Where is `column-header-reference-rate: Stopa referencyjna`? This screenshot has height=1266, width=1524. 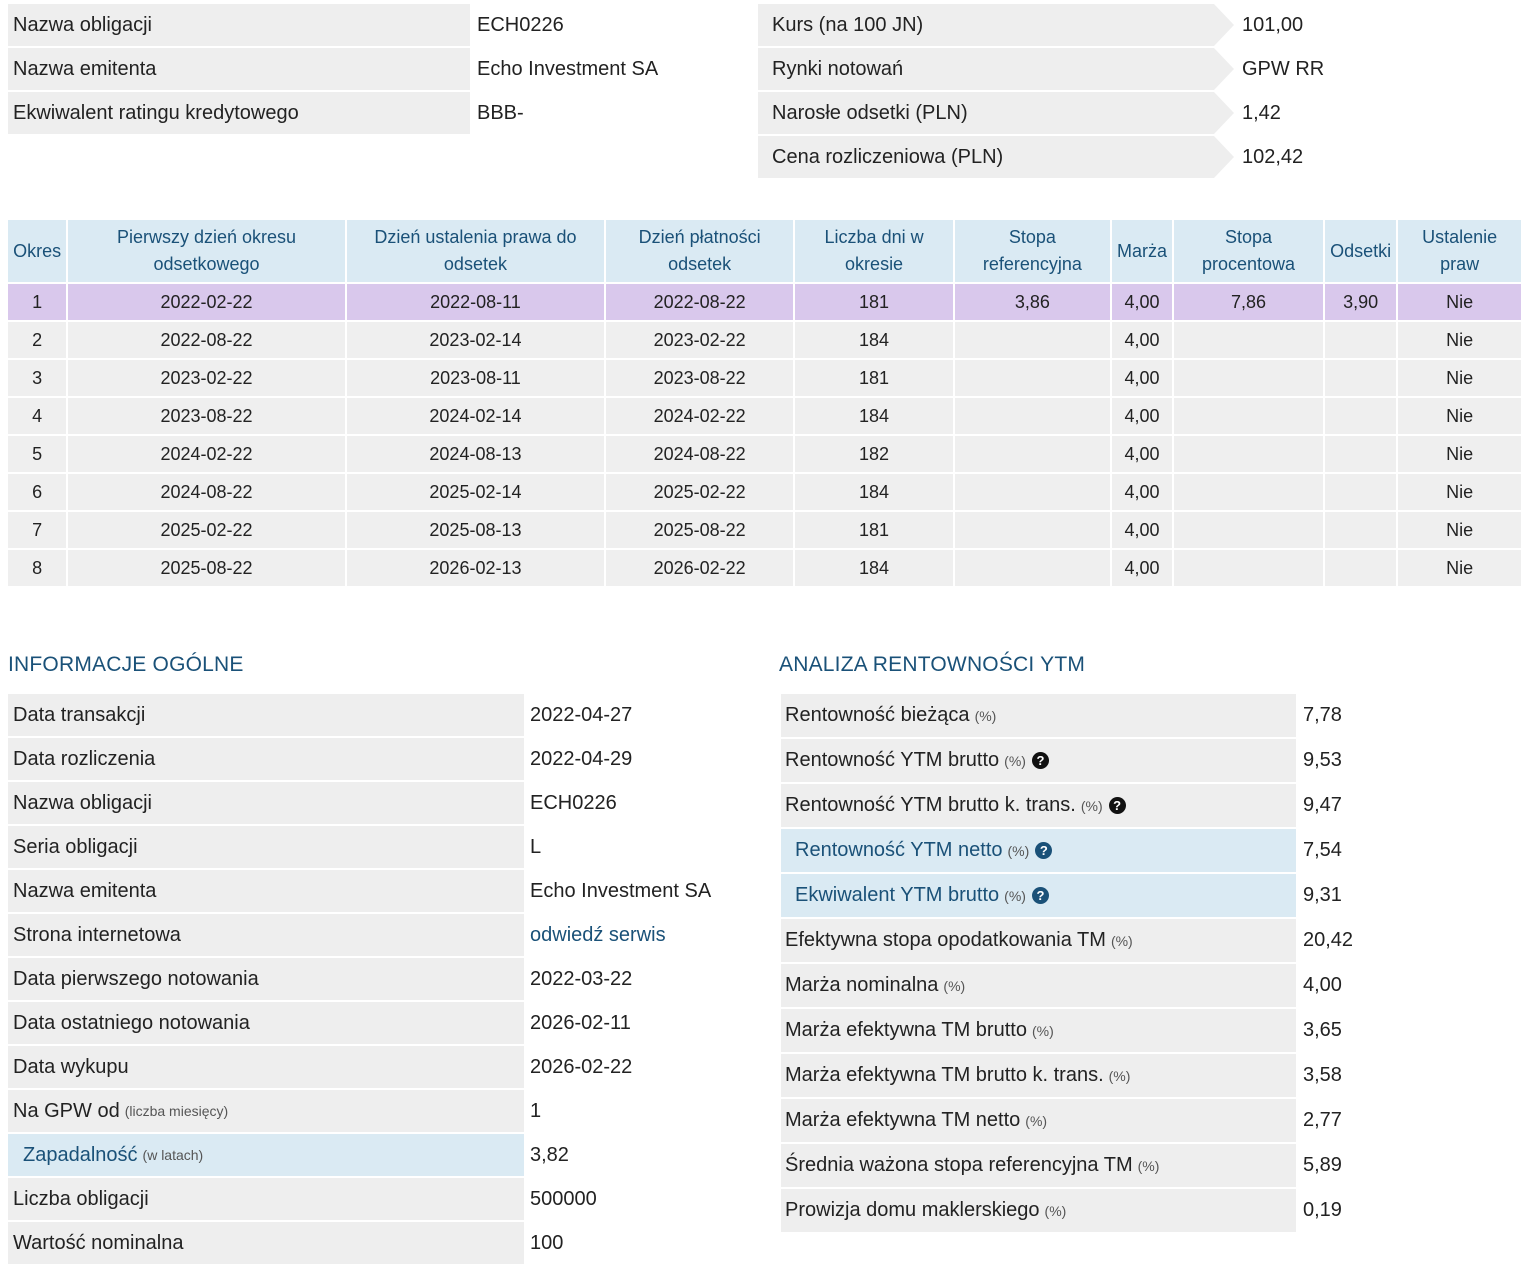 column-header-reference-rate: Stopa referencyjna is located at coordinates (1032, 251).